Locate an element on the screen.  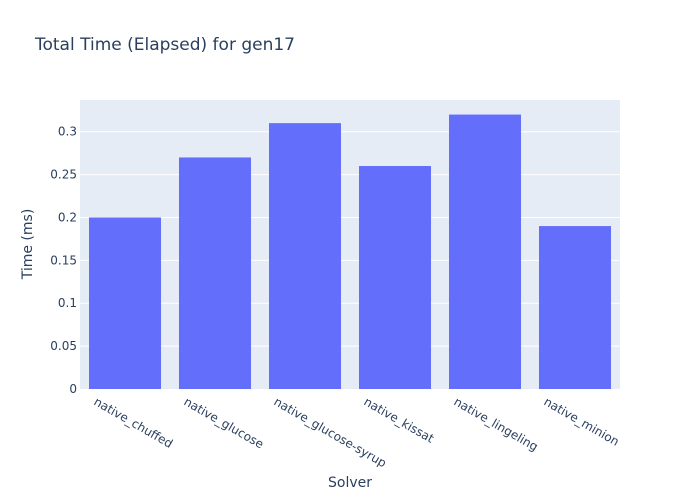
chart-title: Total Time (Elapsed) for gen17 is located at coordinates (164, 45).